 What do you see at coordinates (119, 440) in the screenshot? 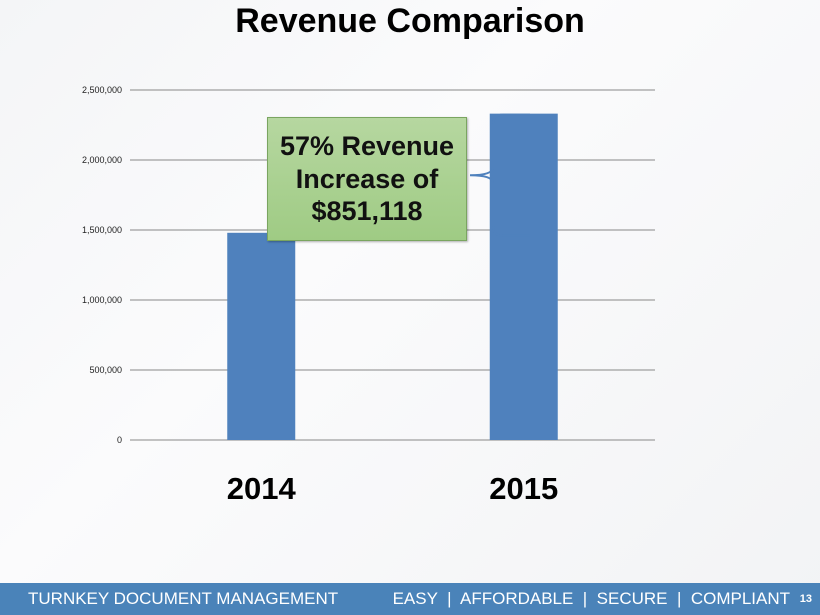
I see `y-tick-label: 0` at bounding box center [119, 440].